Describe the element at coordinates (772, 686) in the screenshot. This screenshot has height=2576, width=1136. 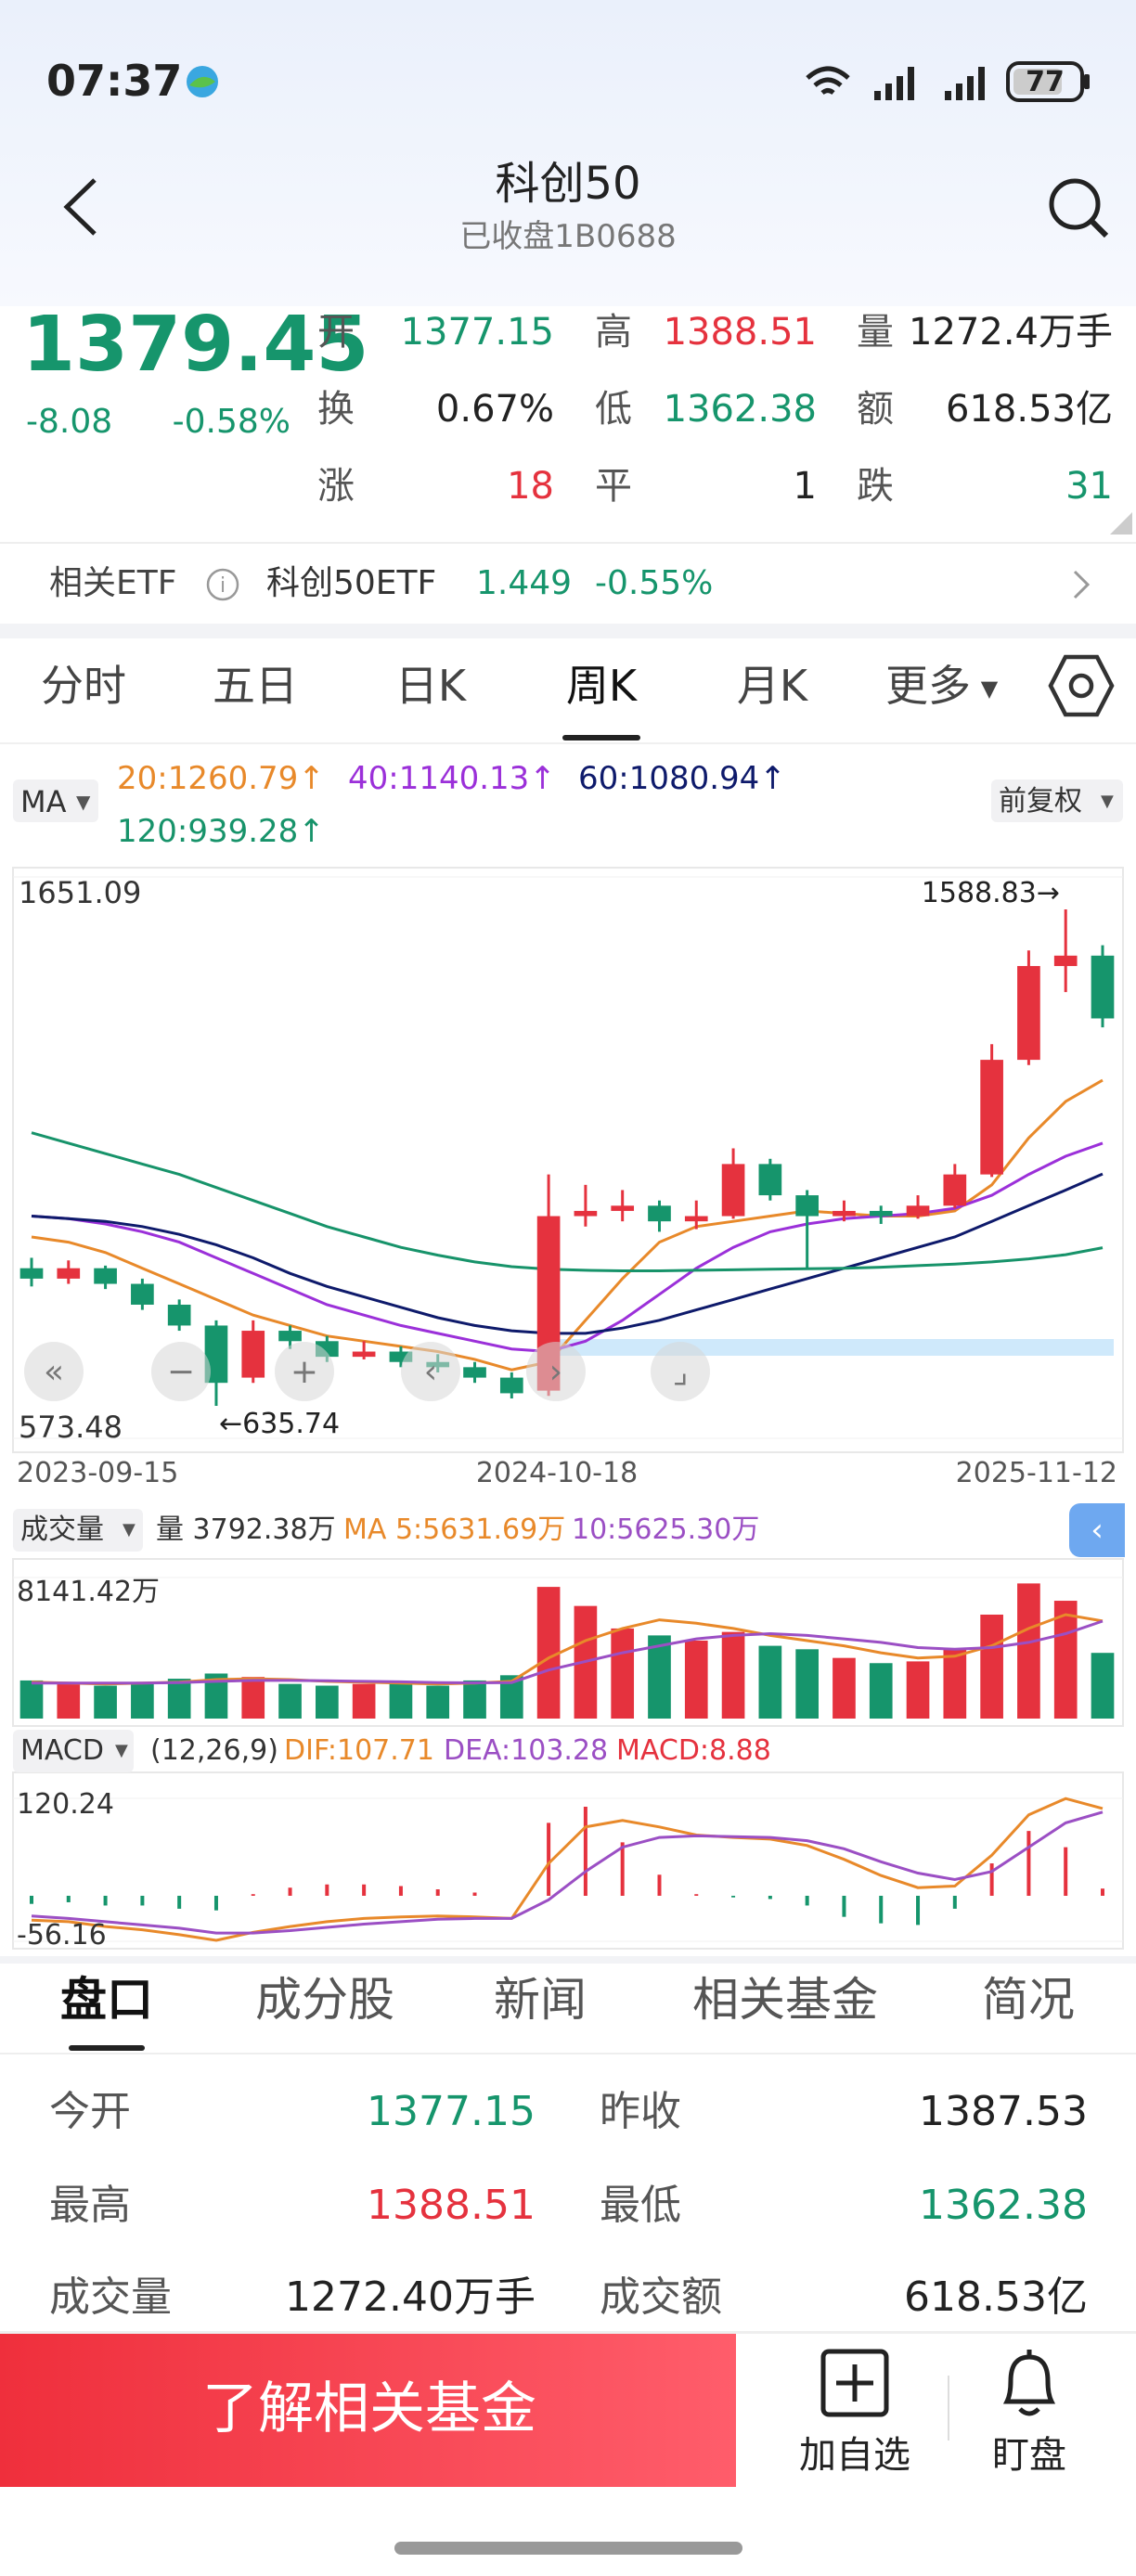
I see `chart-tab: 月K` at that location.